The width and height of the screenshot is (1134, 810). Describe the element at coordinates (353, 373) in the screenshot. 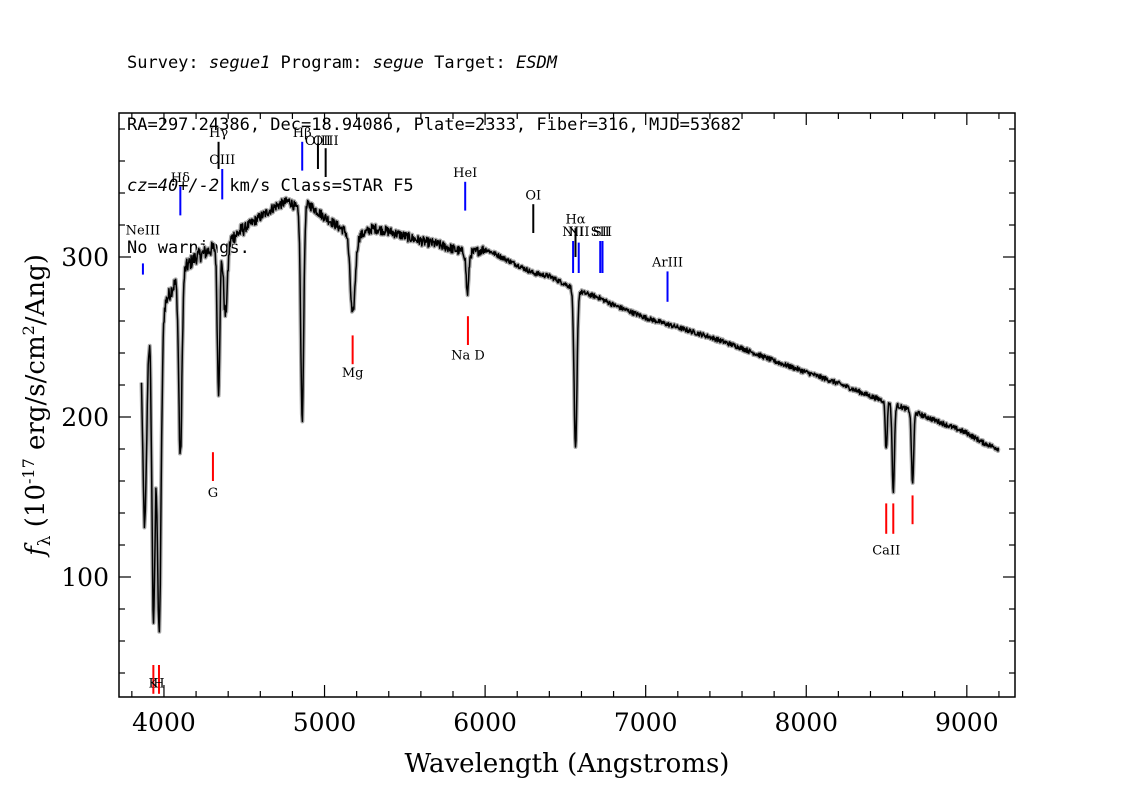

I see `line-label: Mg` at that location.